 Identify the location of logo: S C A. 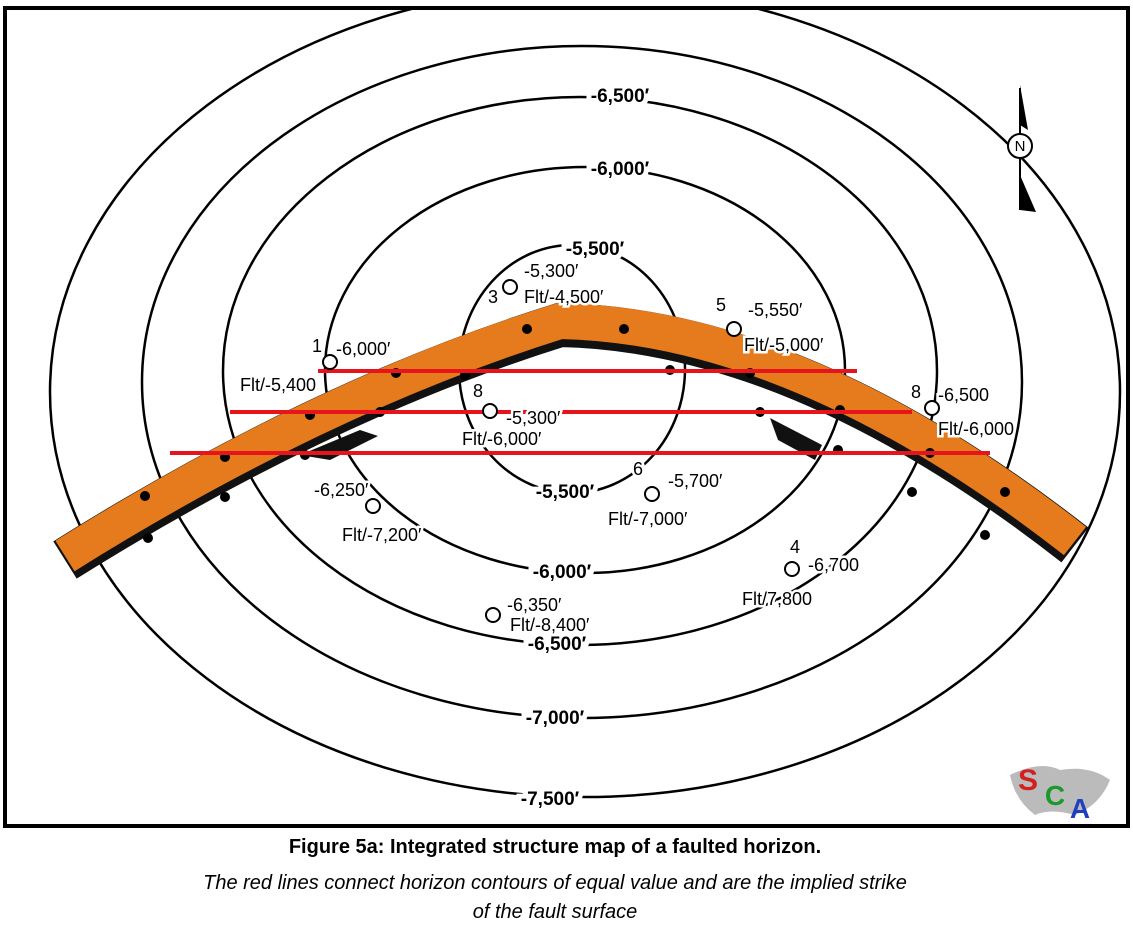
(1060, 794).